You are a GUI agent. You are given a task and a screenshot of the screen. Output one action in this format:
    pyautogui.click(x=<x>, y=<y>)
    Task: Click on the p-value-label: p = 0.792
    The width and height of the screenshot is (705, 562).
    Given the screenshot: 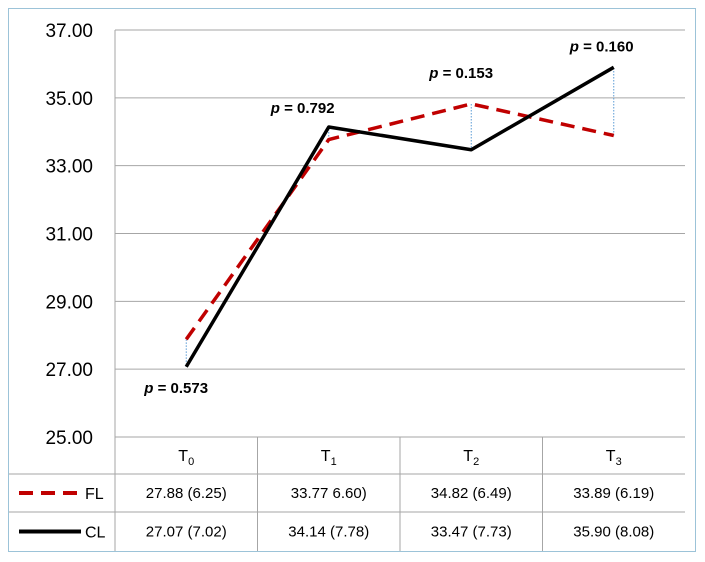 What is the action you would take?
    pyautogui.click(x=302, y=108)
    